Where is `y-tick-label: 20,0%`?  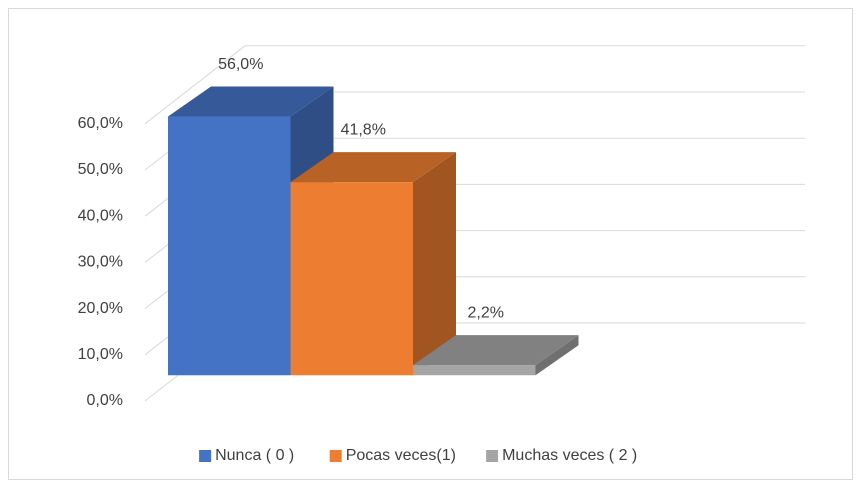 y-tick-label: 20,0% is located at coordinates (100, 308).